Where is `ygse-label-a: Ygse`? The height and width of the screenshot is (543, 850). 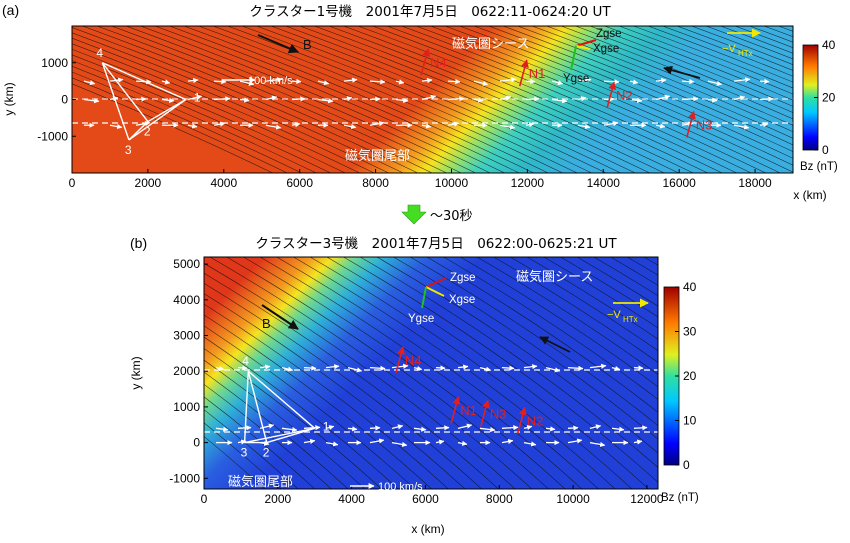 ygse-label-a: Ygse is located at coordinates (576, 79).